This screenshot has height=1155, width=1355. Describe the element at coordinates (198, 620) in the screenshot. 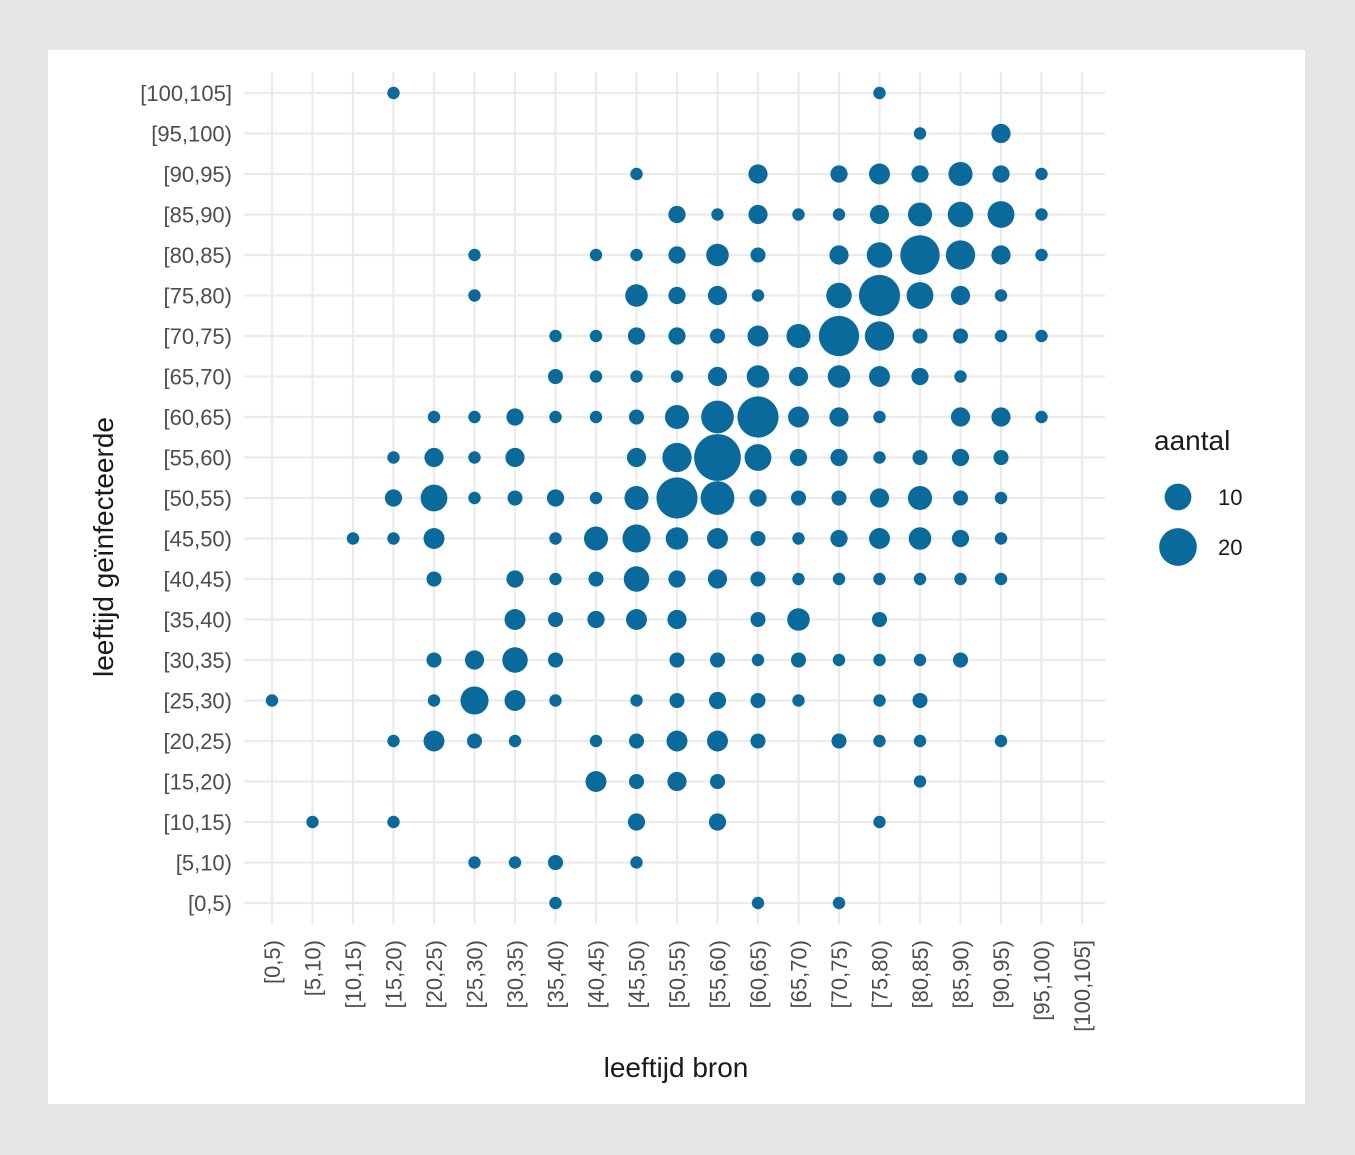

I see `y-tick-label: [35,40)` at that location.